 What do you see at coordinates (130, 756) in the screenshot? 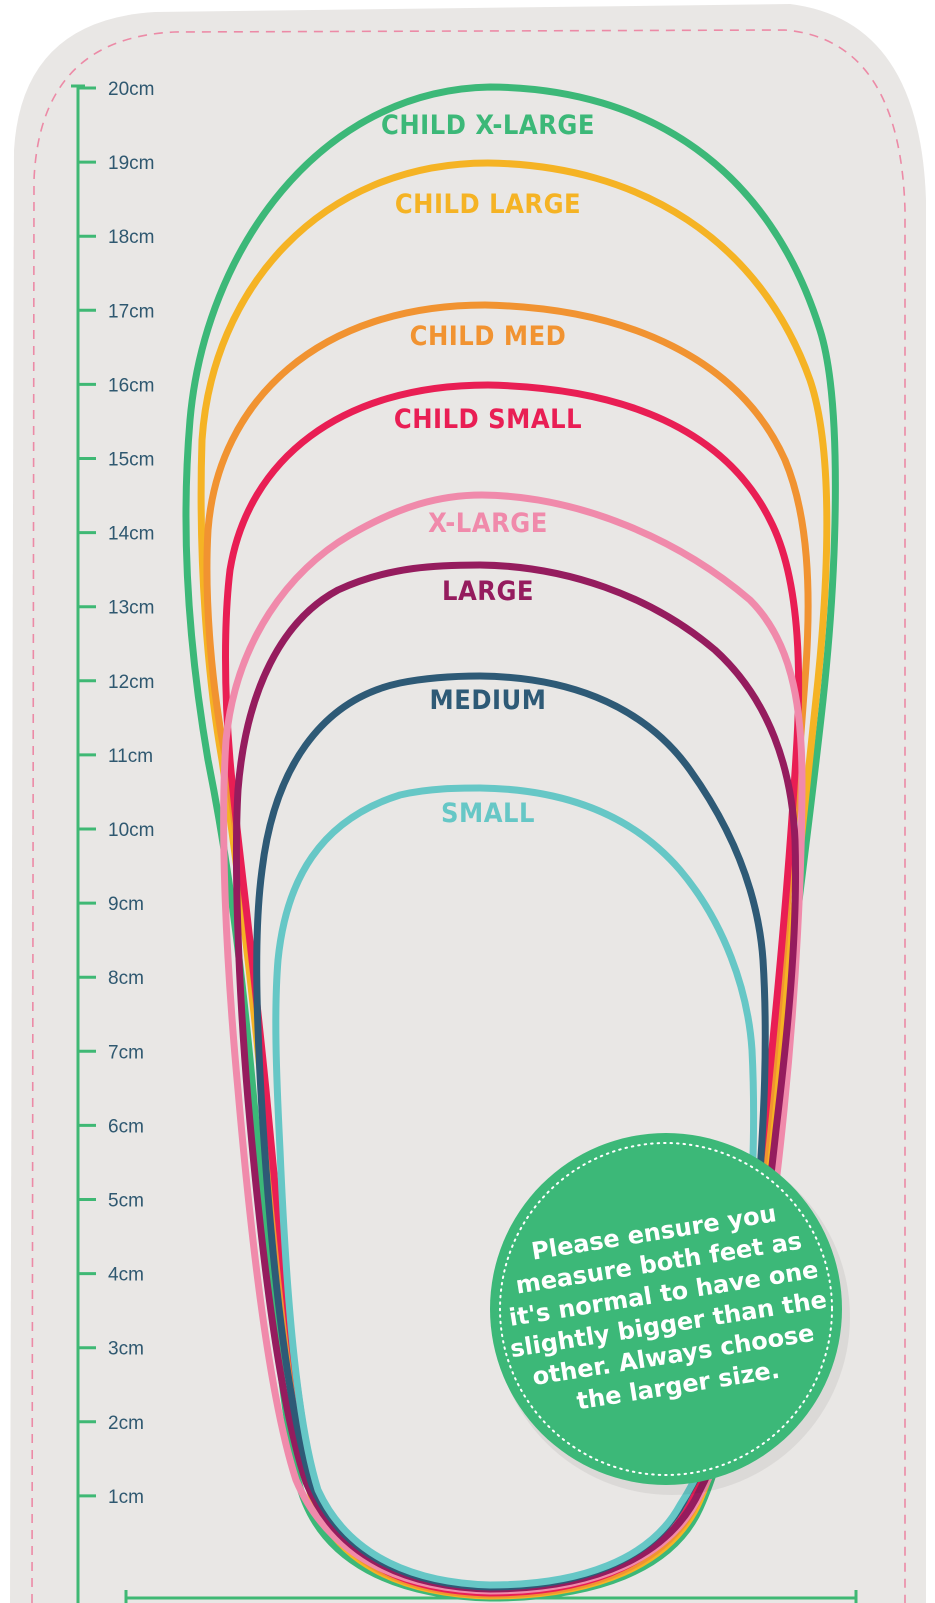
I see `ruler-tick-label: 11cm` at bounding box center [130, 756].